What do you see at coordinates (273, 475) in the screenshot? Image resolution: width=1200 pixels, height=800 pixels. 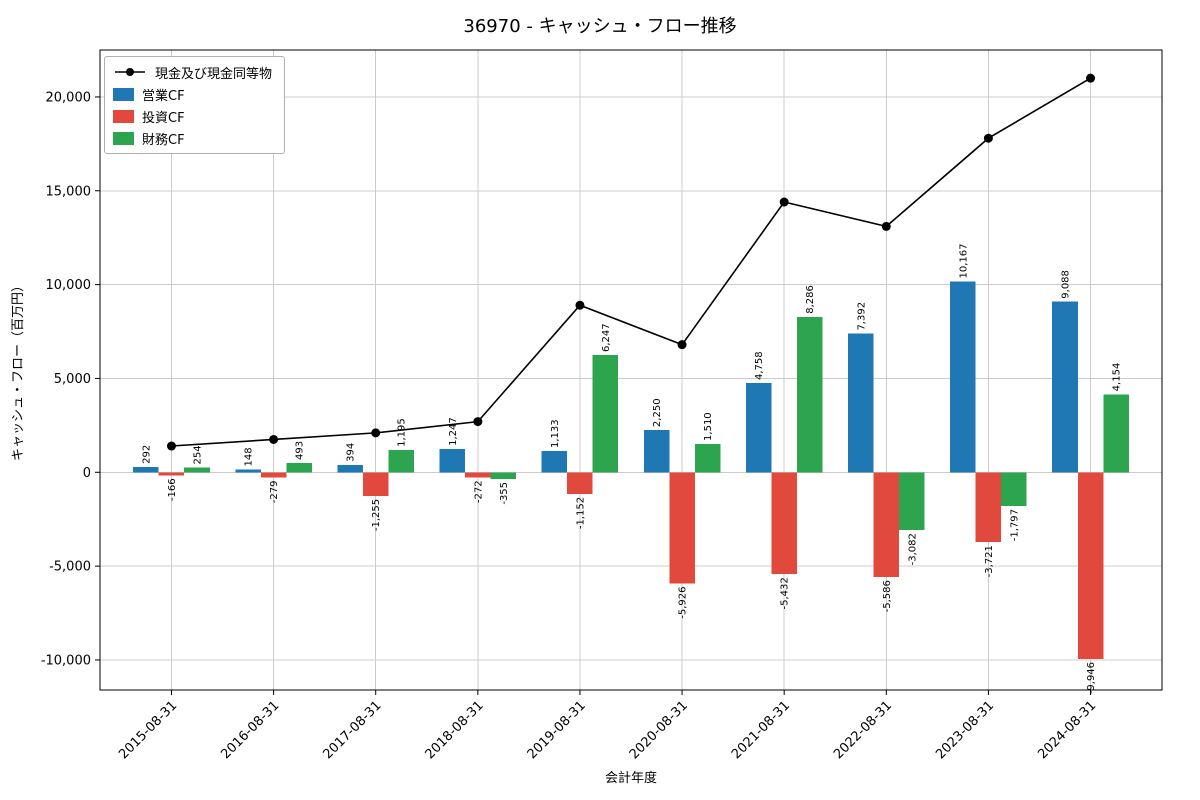 I see `bar-投資CF-2016-08-31` at bounding box center [273, 475].